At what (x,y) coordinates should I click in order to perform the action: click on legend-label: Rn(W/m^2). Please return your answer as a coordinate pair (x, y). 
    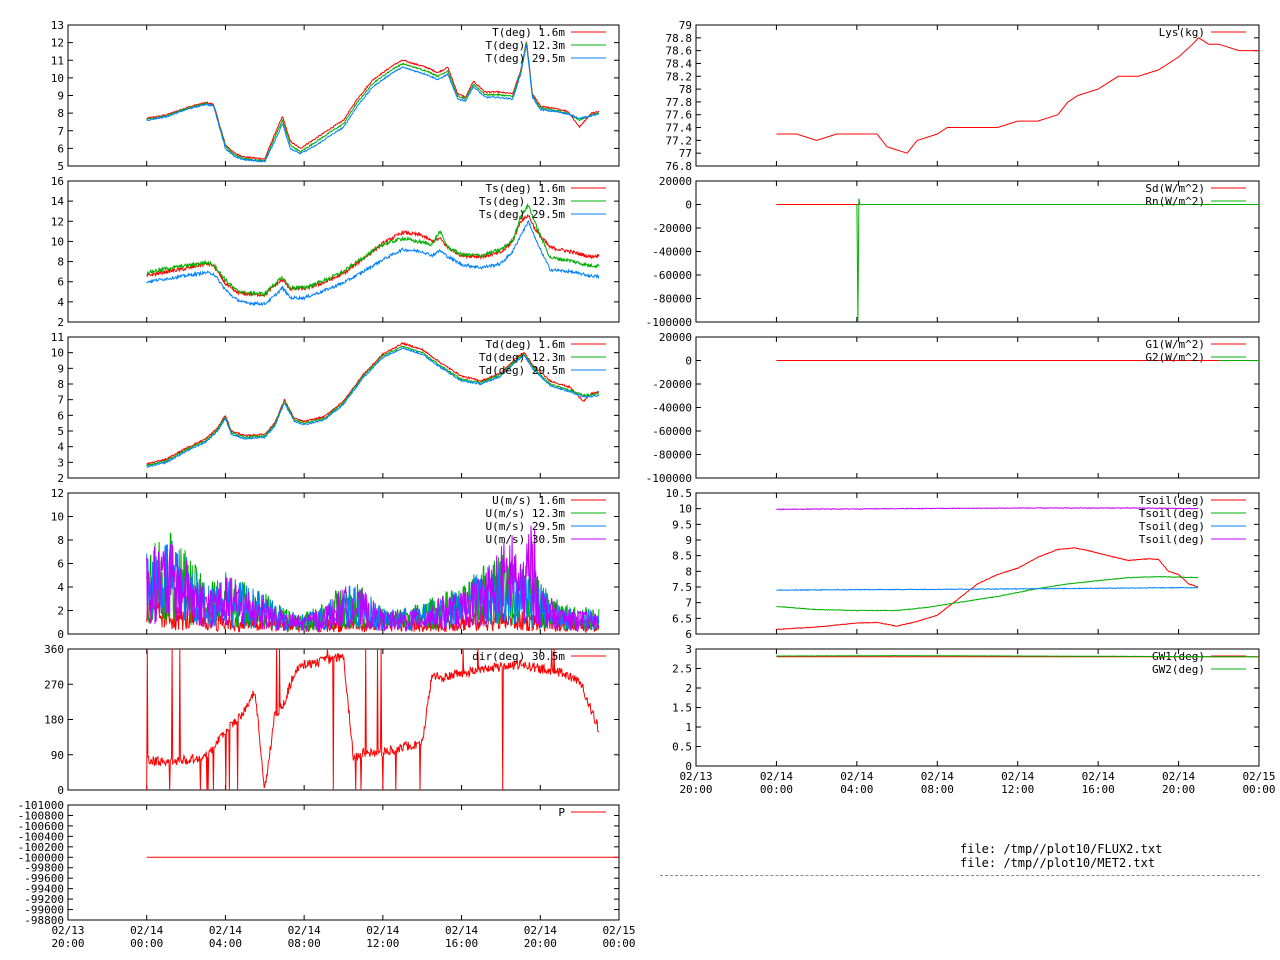
    Looking at the image, I should click on (1175, 201).